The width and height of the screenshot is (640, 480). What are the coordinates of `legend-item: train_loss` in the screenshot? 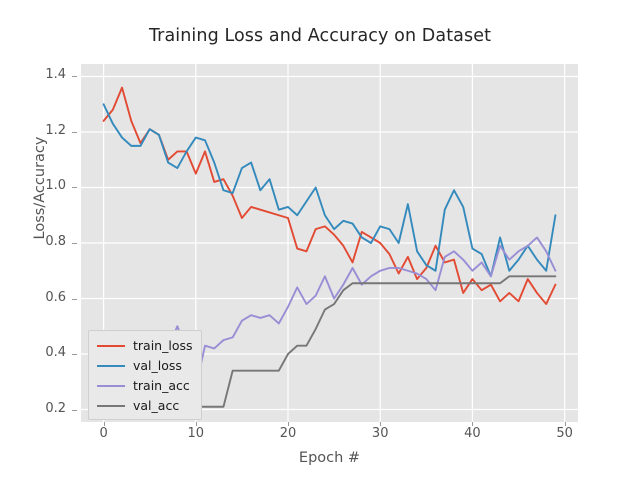 It's located at (145, 346).